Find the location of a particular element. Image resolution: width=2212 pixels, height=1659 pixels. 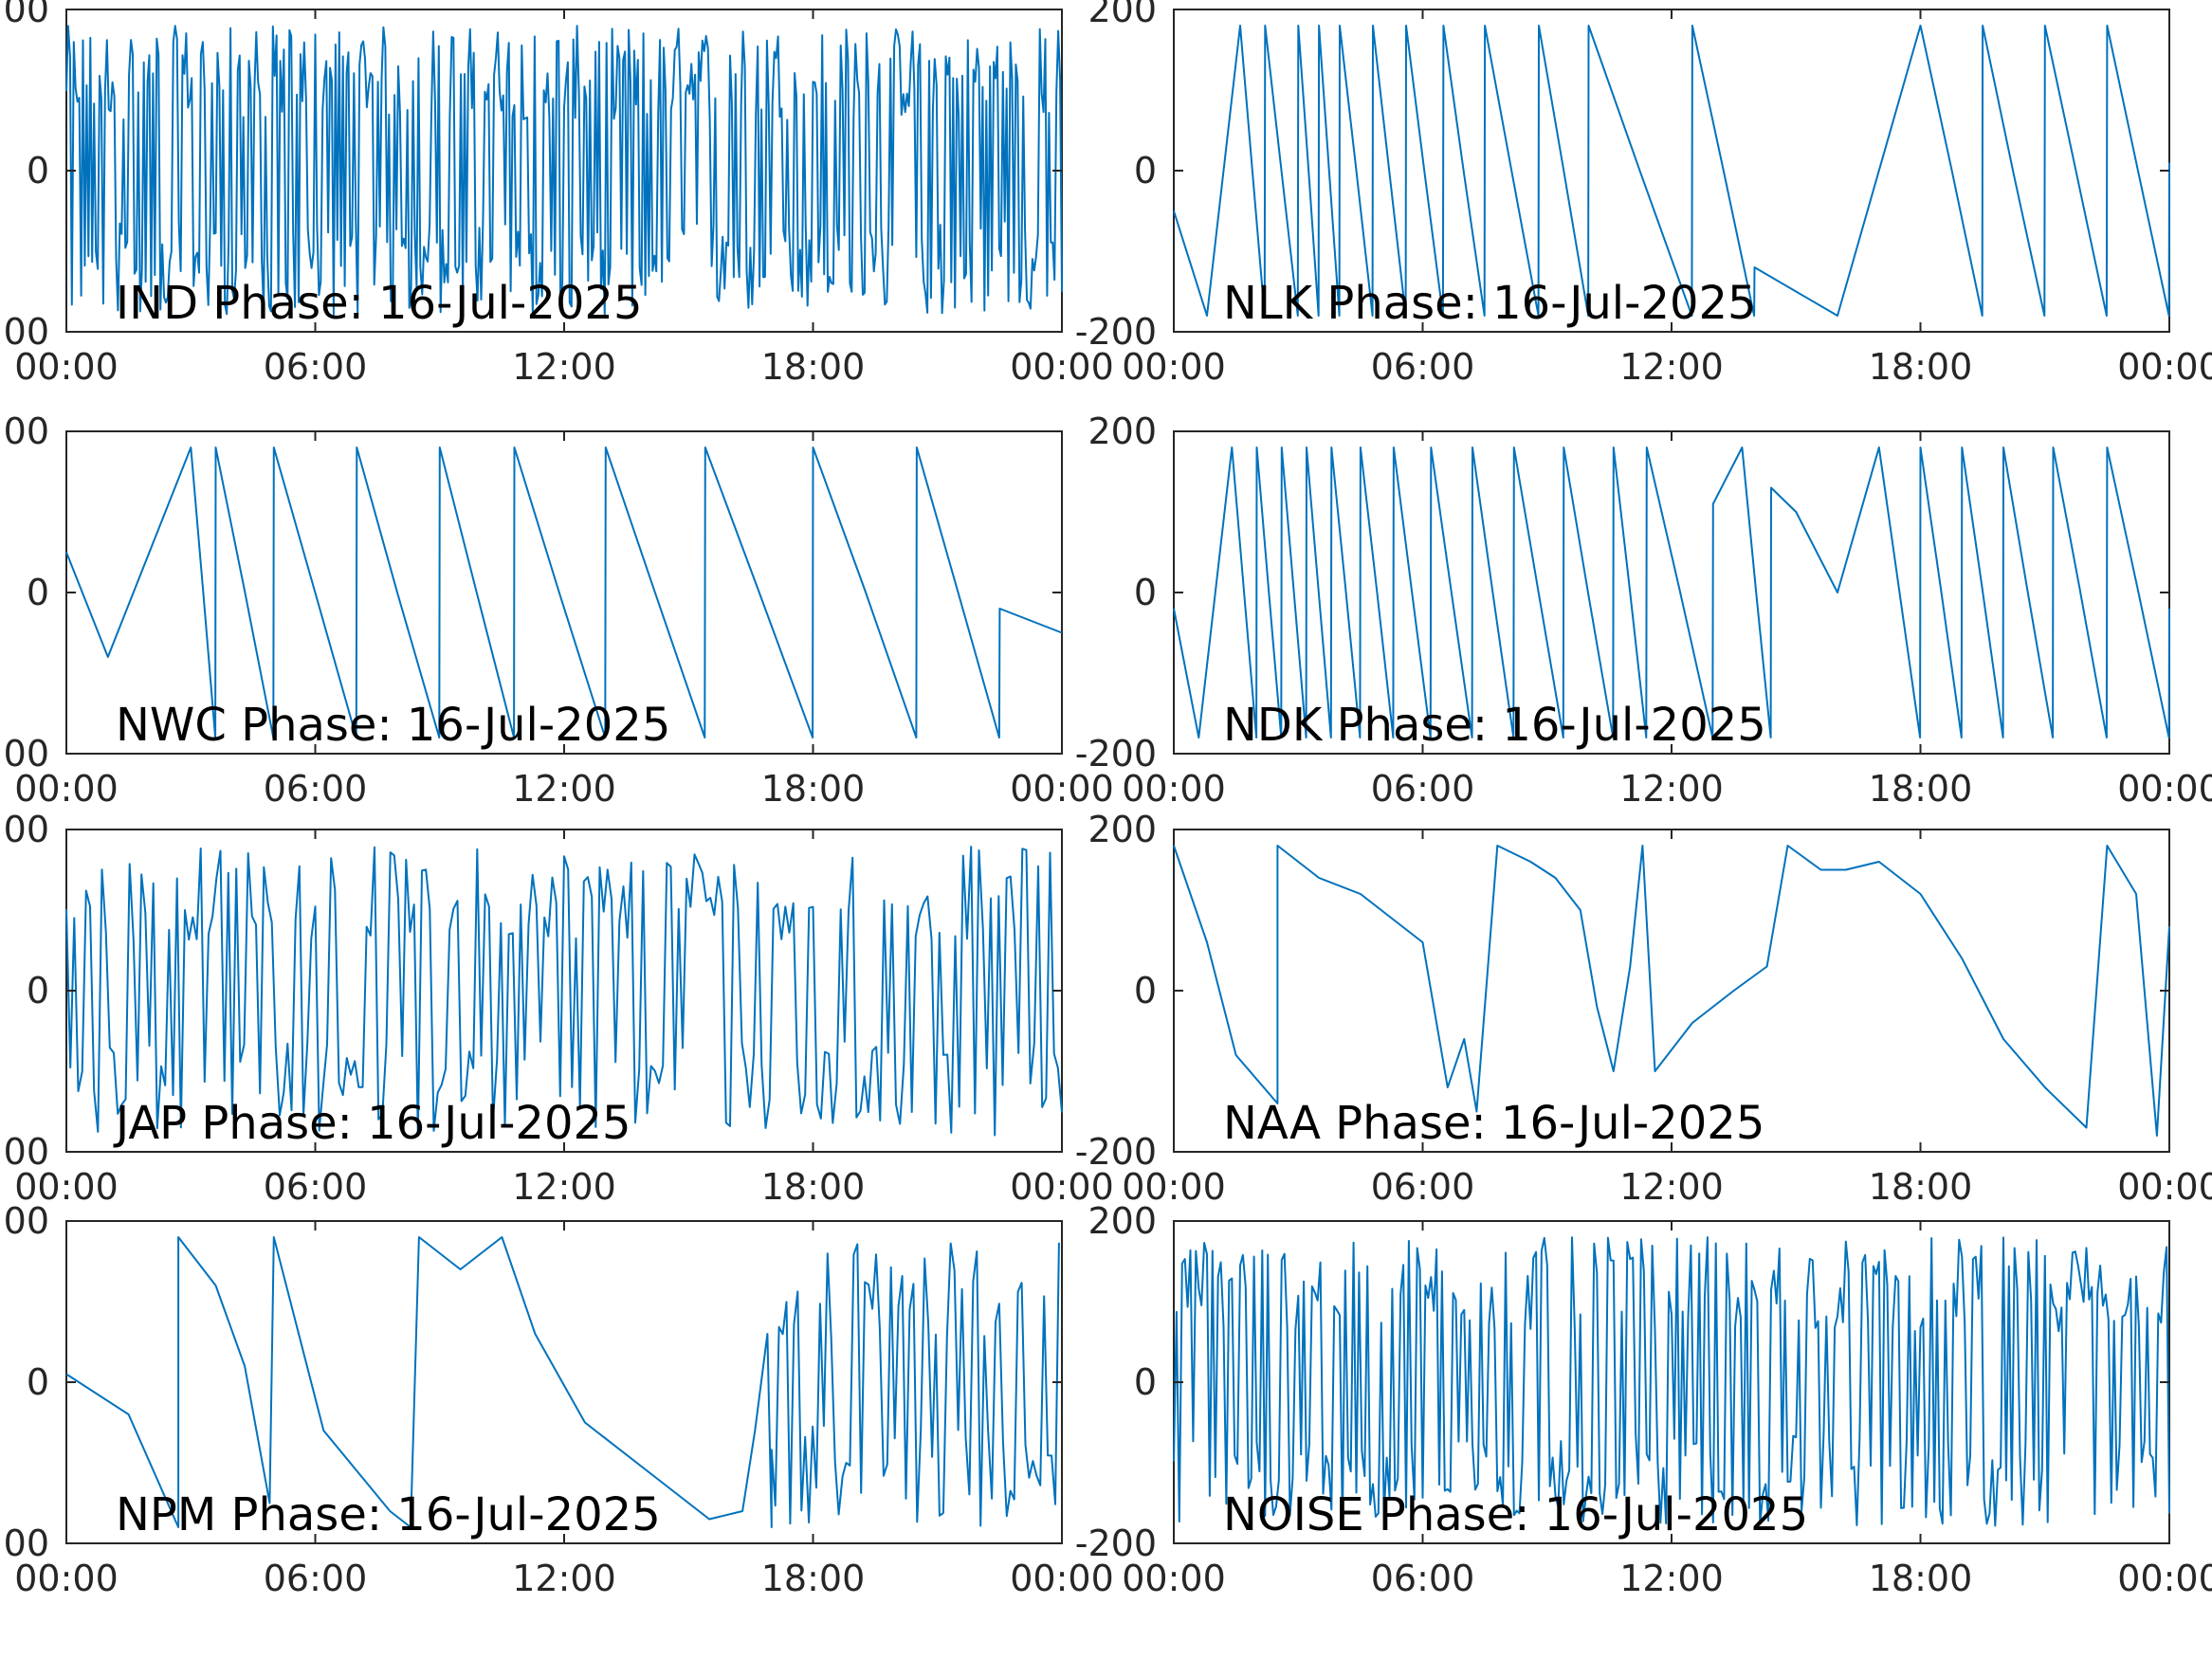

panel-title: NOISE Phase: 16-Jul-2025 is located at coordinates (1515, 1514).